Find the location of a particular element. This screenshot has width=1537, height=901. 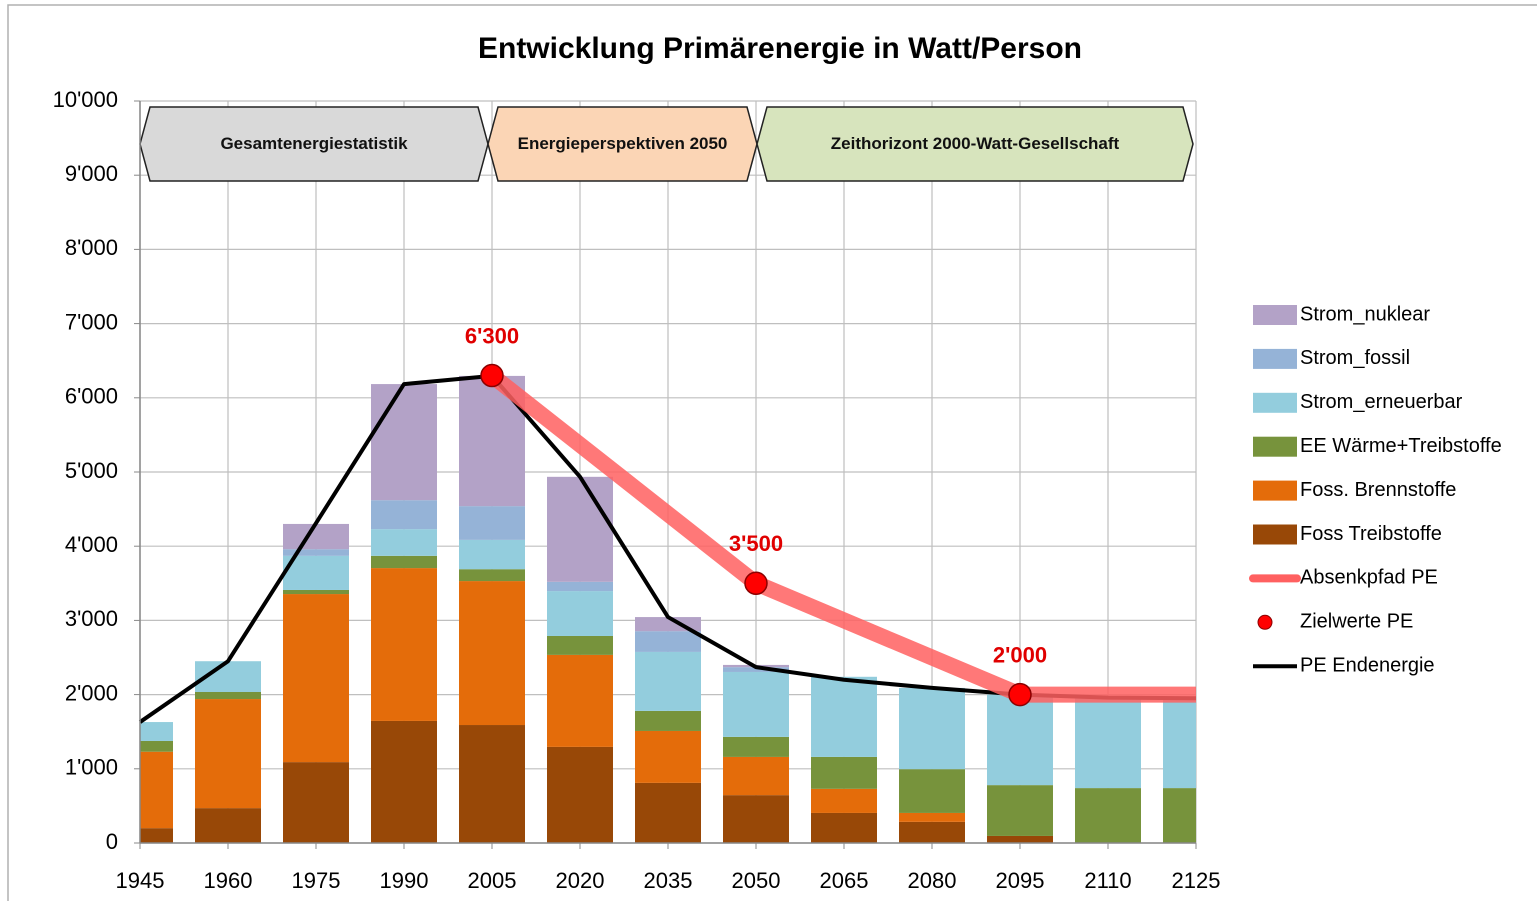

legend-label: Foss. Brennstoffe is located at coordinates (1378, 490).